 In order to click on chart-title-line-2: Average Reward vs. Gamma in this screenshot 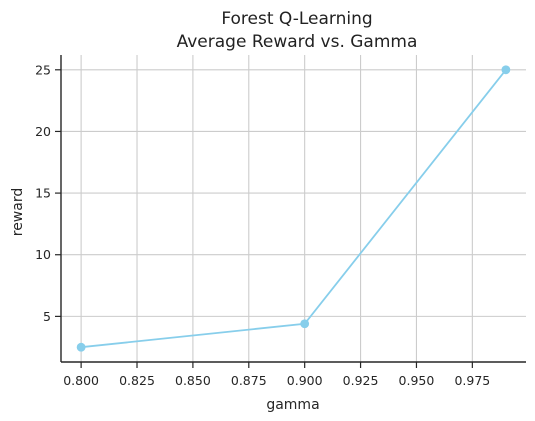, I will do `click(297, 42)`.